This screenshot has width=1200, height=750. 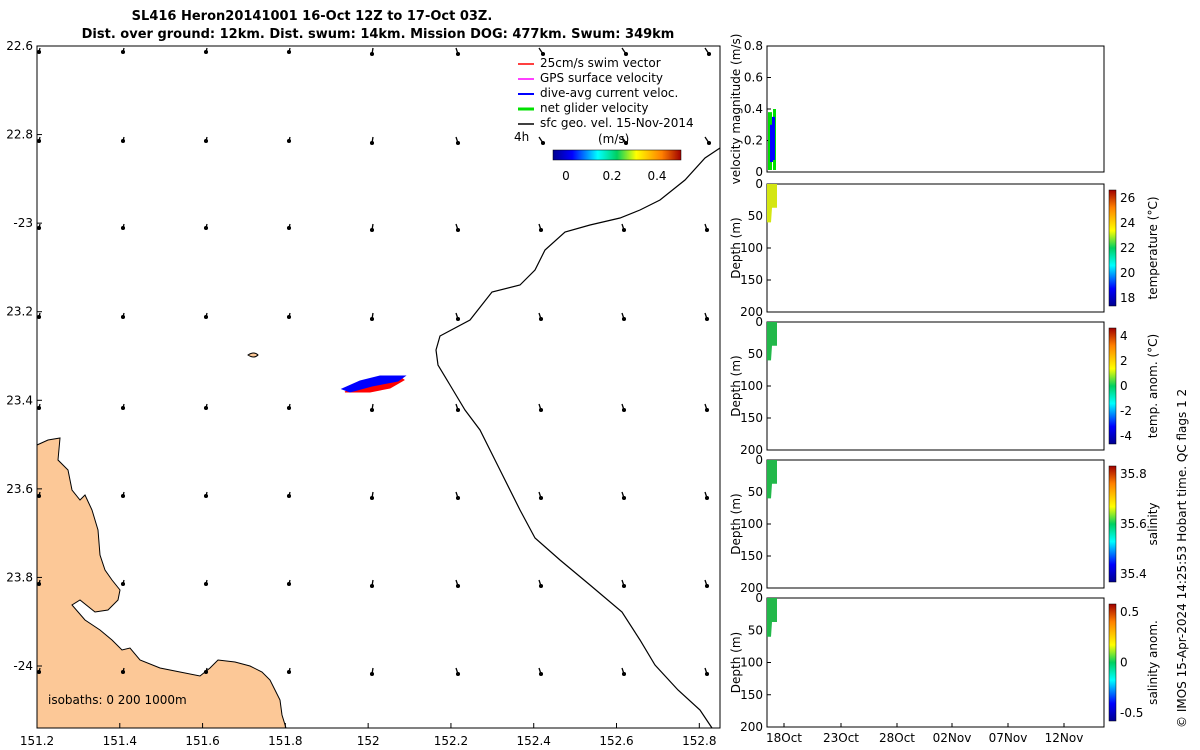 What do you see at coordinates (611, 176) in the screenshot?
I see `colorbar-tick-1: 0.2` at bounding box center [611, 176].